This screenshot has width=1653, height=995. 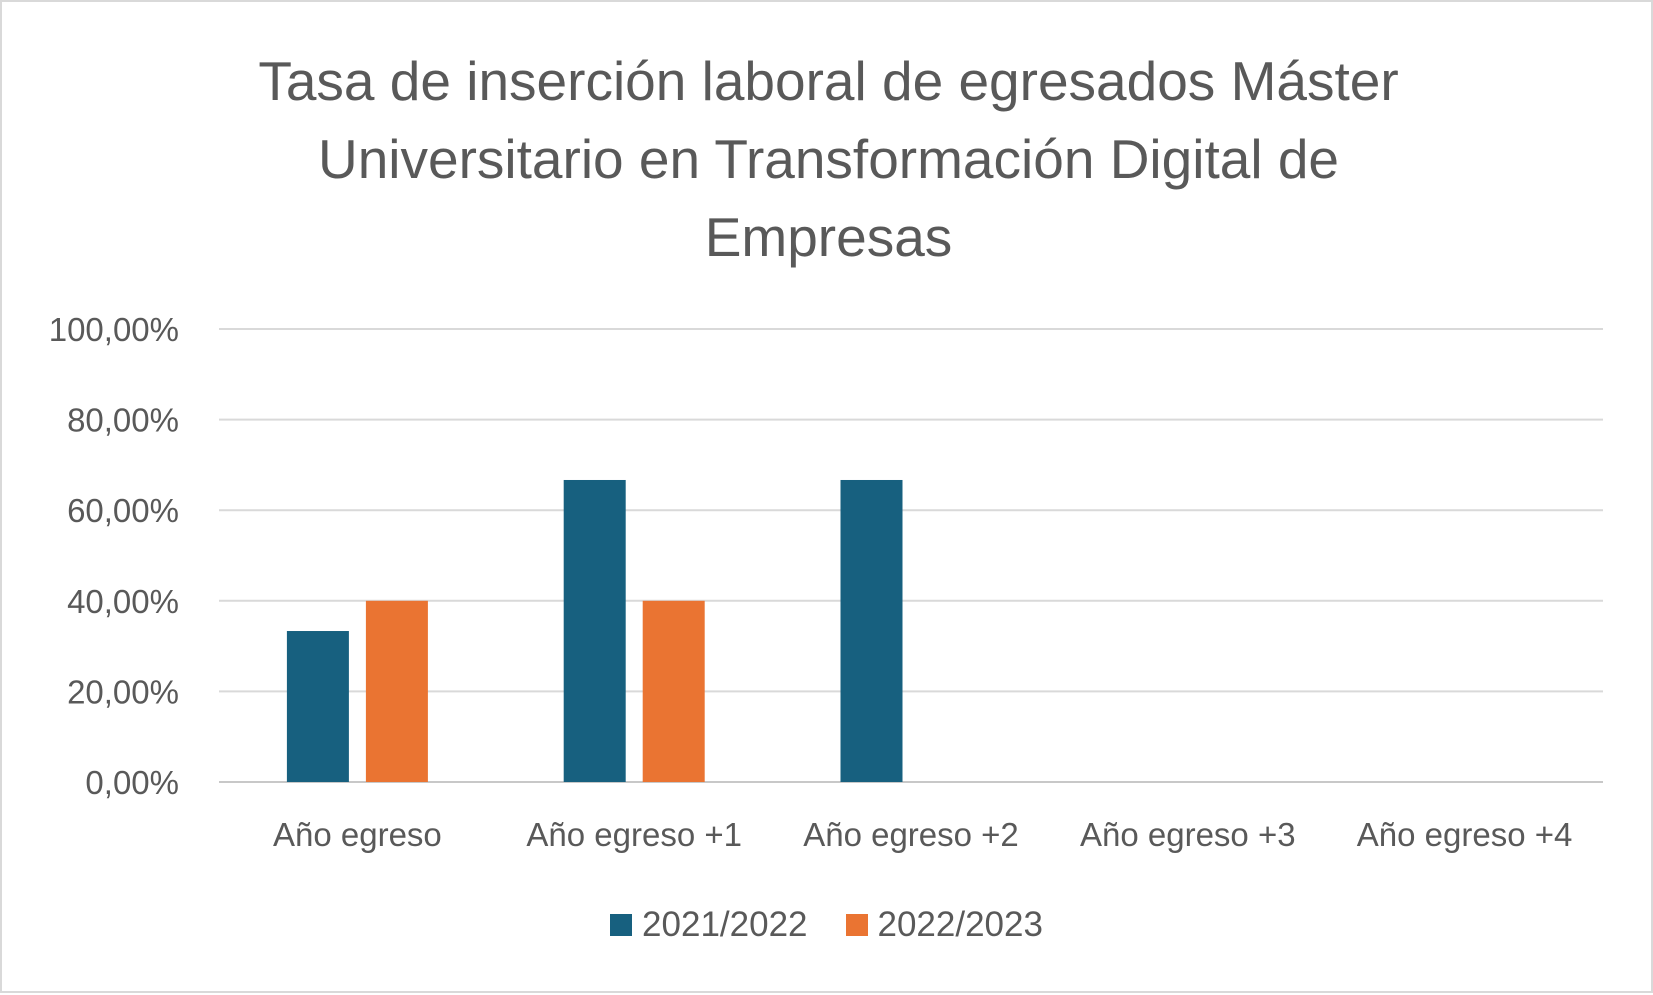 What do you see at coordinates (634, 834) in the screenshot?
I see `x-category-label-1: Año egreso +1` at bounding box center [634, 834].